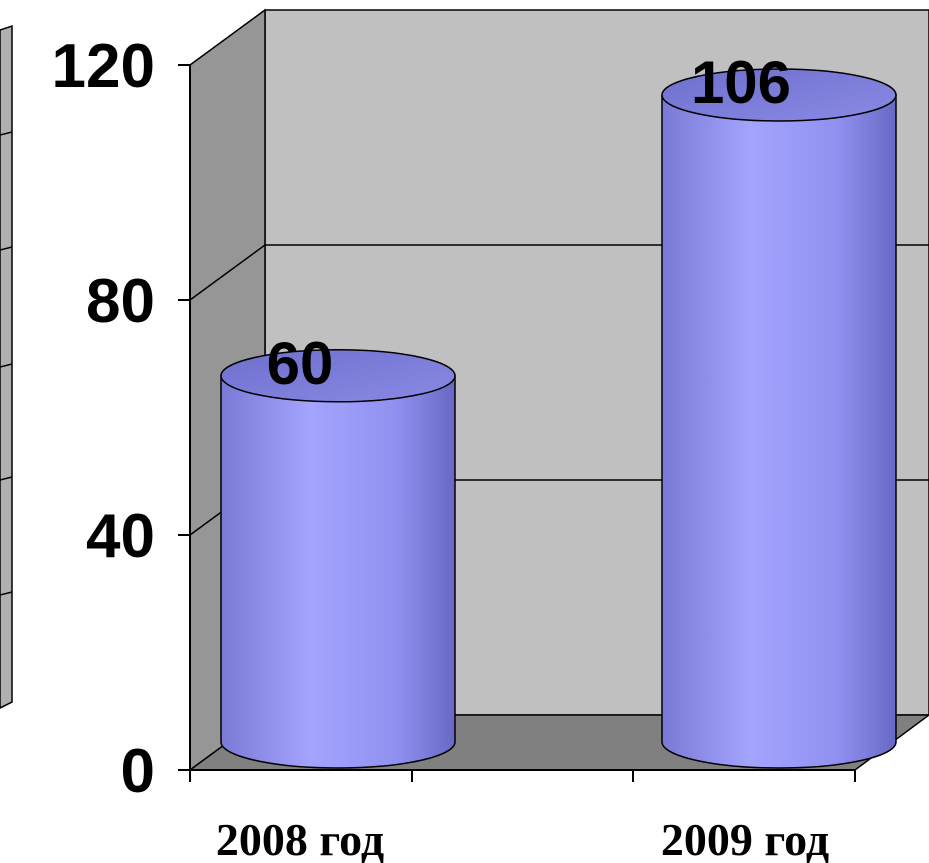 The height and width of the screenshot is (863, 929). Describe the element at coordinates (338, 549) in the screenshot. I see `bar-2008 год: 60` at that location.